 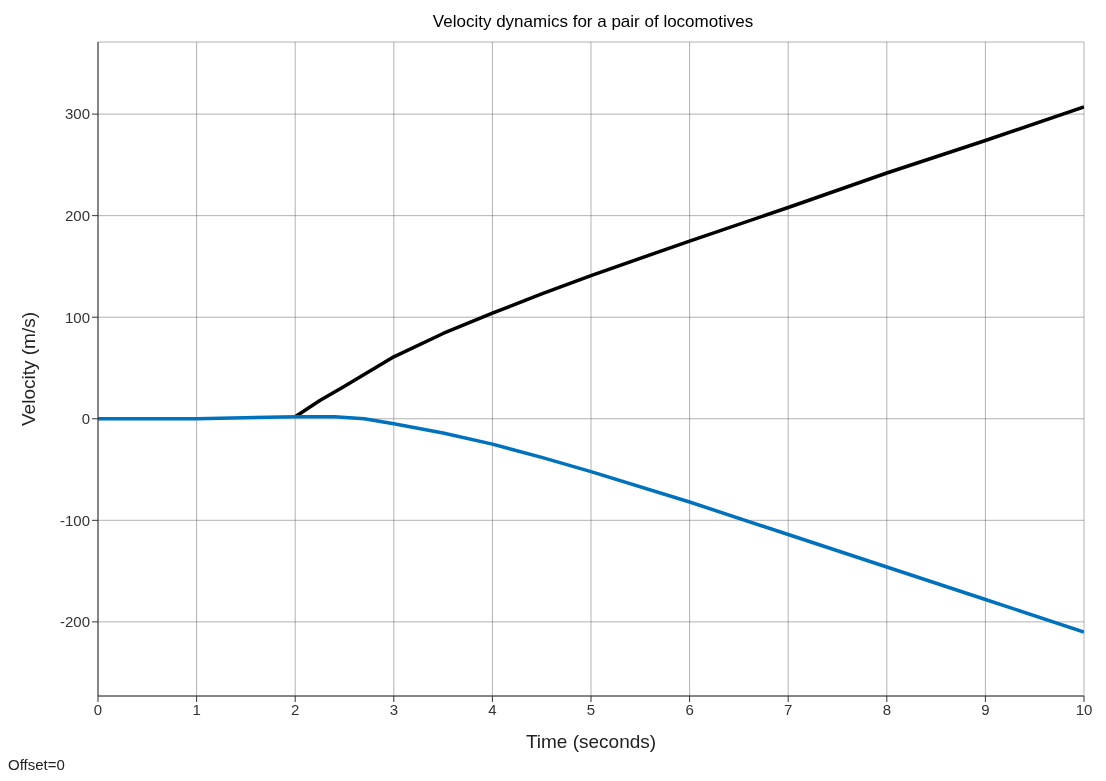 What do you see at coordinates (593, 22) in the screenshot?
I see `chart-title: Velocity dynamics for a pair of locomotives` at bounding box center [593, 22].